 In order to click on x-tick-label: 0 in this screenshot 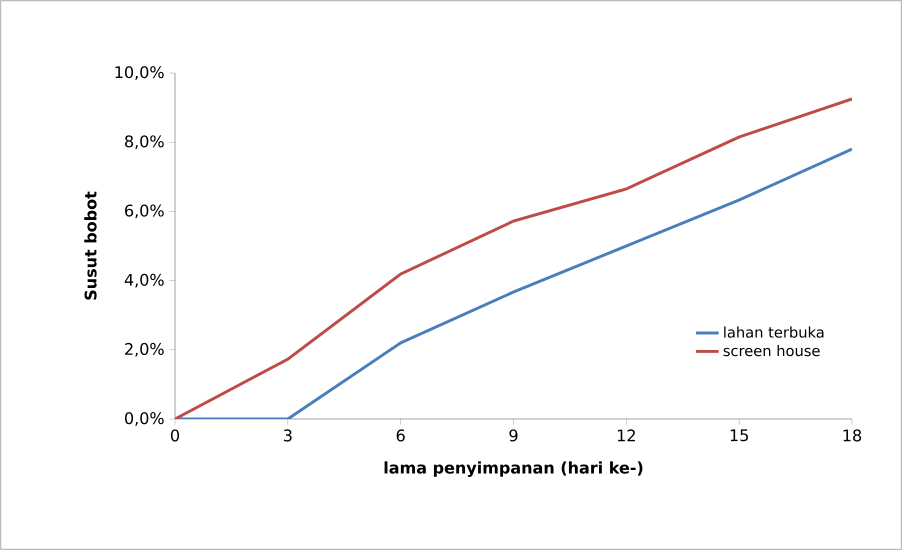, I will do `click(175, 435)`.